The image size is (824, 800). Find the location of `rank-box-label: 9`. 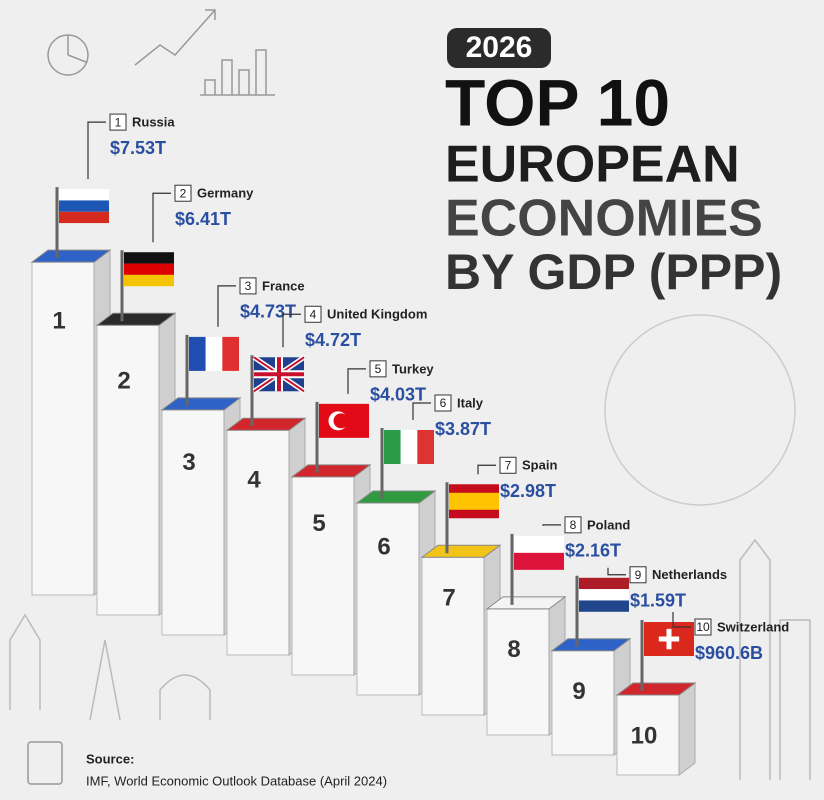

rank-box-label: 9 is located at coordinates (638, 575).